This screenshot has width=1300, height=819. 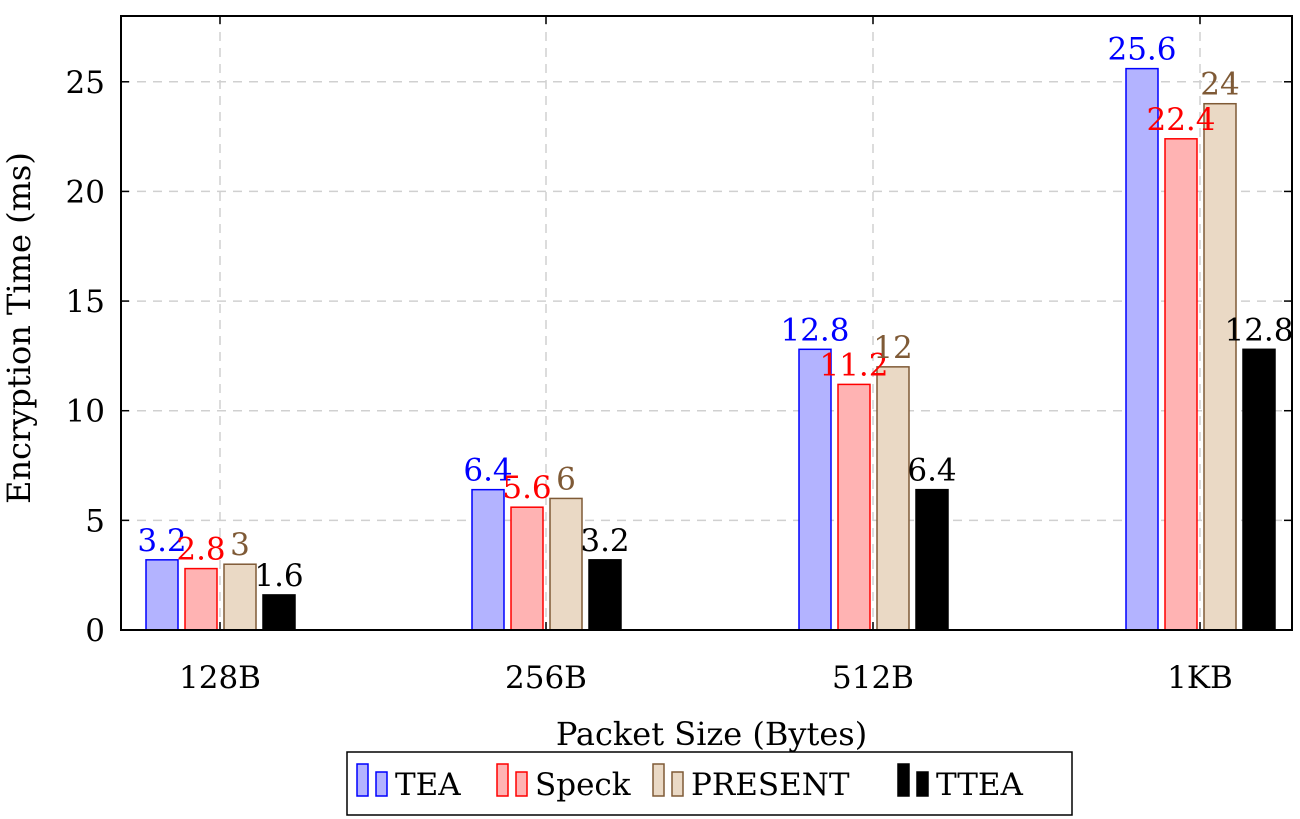 I want to click on data-label: 12, so click(x=892, y=348).